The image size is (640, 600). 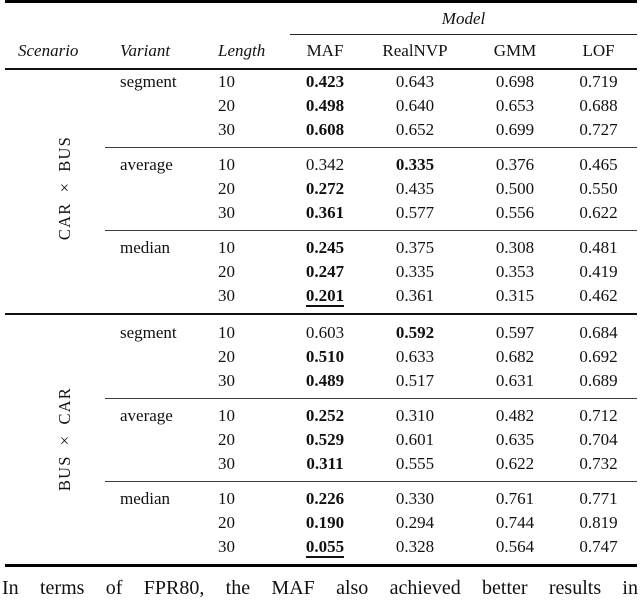 I want to click on table-row: 30 0.361 0.577 0.556 0.622, so click(x=321, y=216).